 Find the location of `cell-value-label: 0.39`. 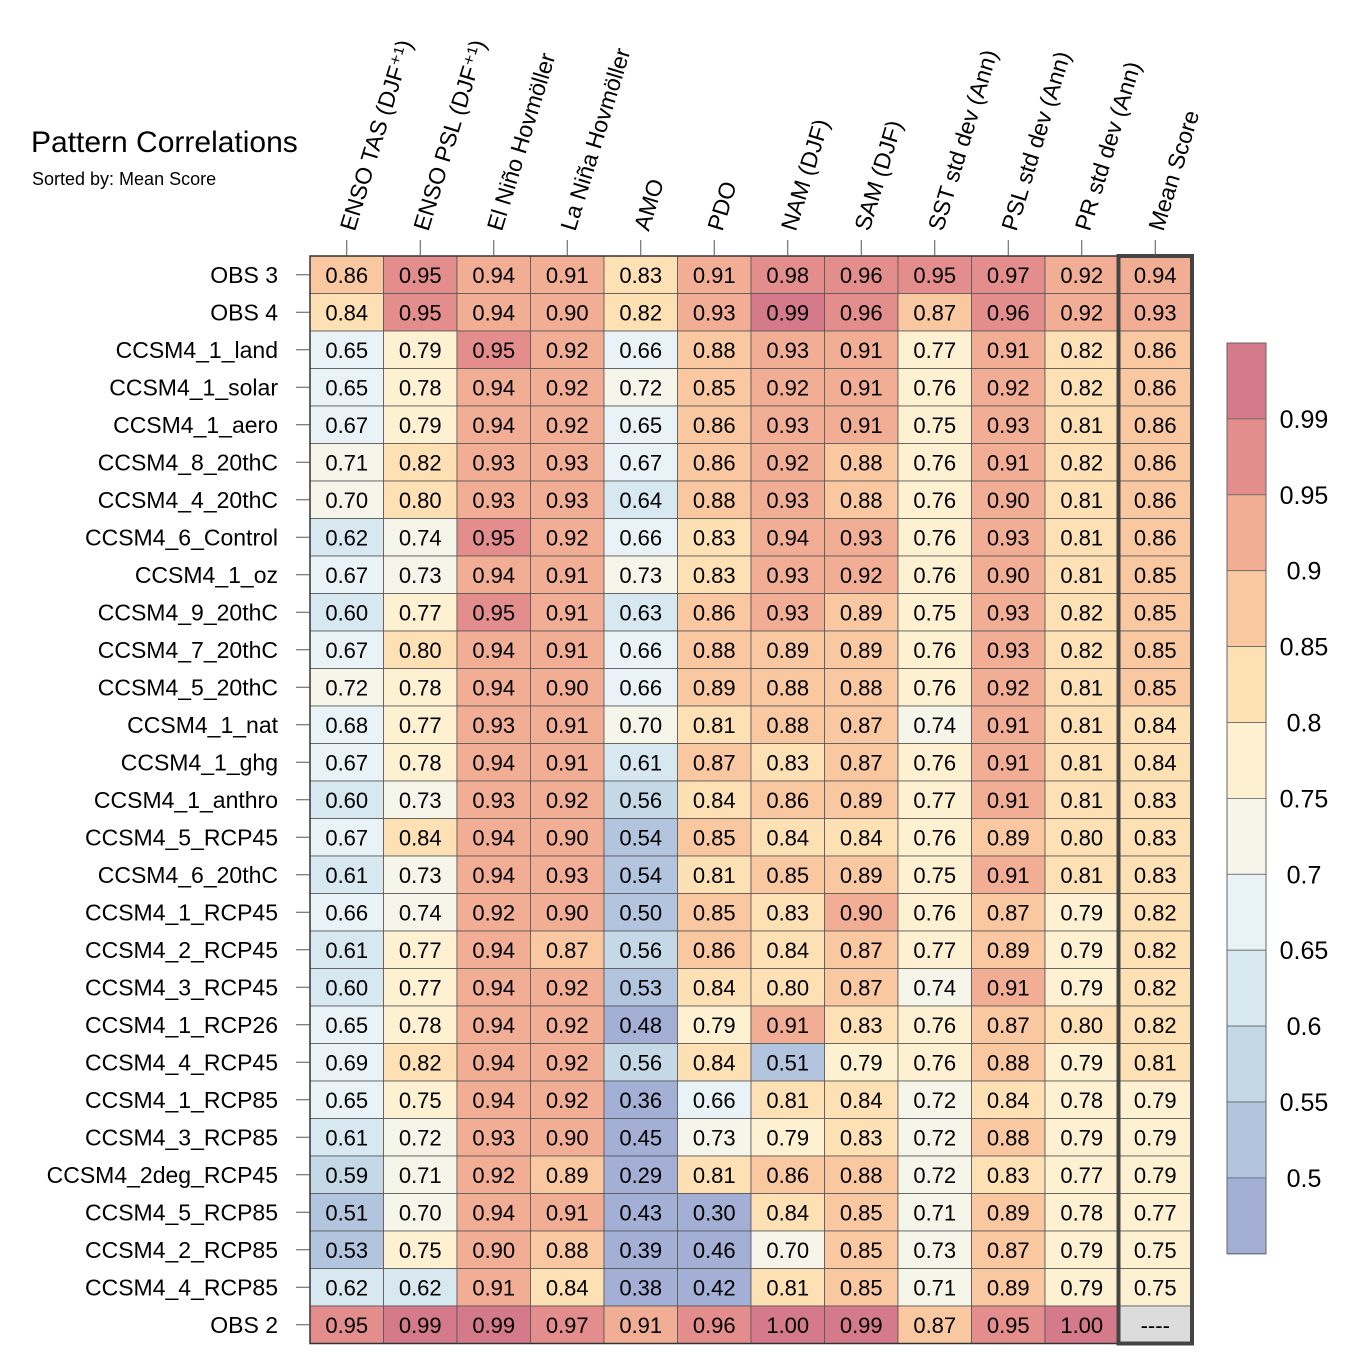

cell-value-label: 0.39 is located at coordinates (640, 1250).